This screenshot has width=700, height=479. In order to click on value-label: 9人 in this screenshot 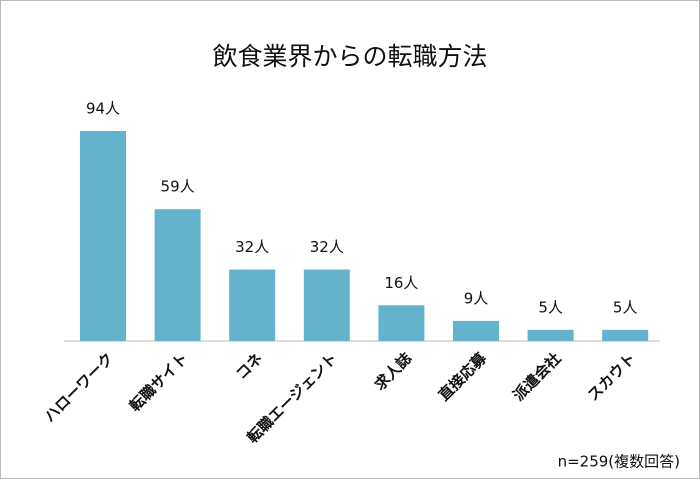, I will do `click(476, 298)`.